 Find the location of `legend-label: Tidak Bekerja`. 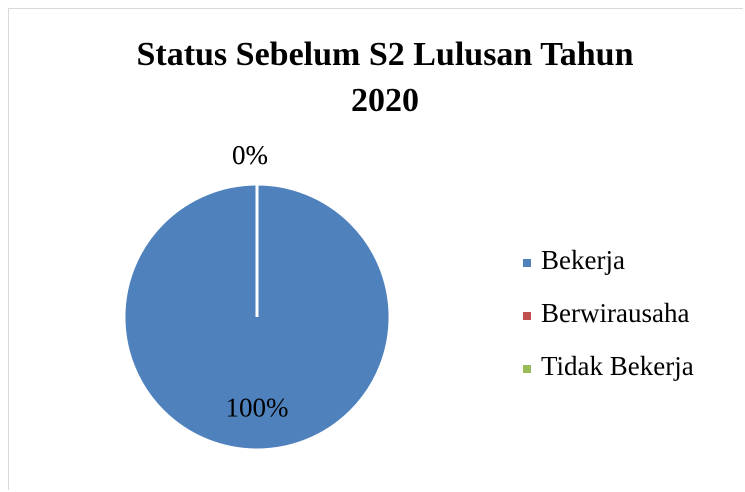

legend-label: Tidak Bekerja is located at coordinates (617, 366).